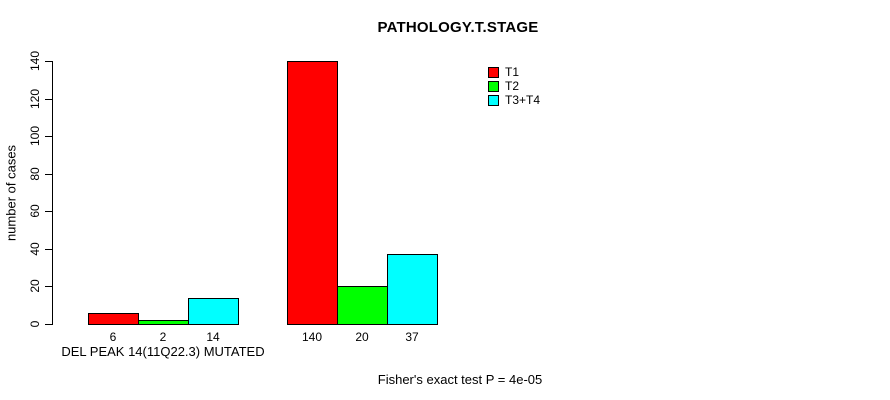 This screenshot has height=400, width=890. Describe the element at coordinates (412, 289) in the screenshot. I see `bar-t3-t4-group2` at that location.